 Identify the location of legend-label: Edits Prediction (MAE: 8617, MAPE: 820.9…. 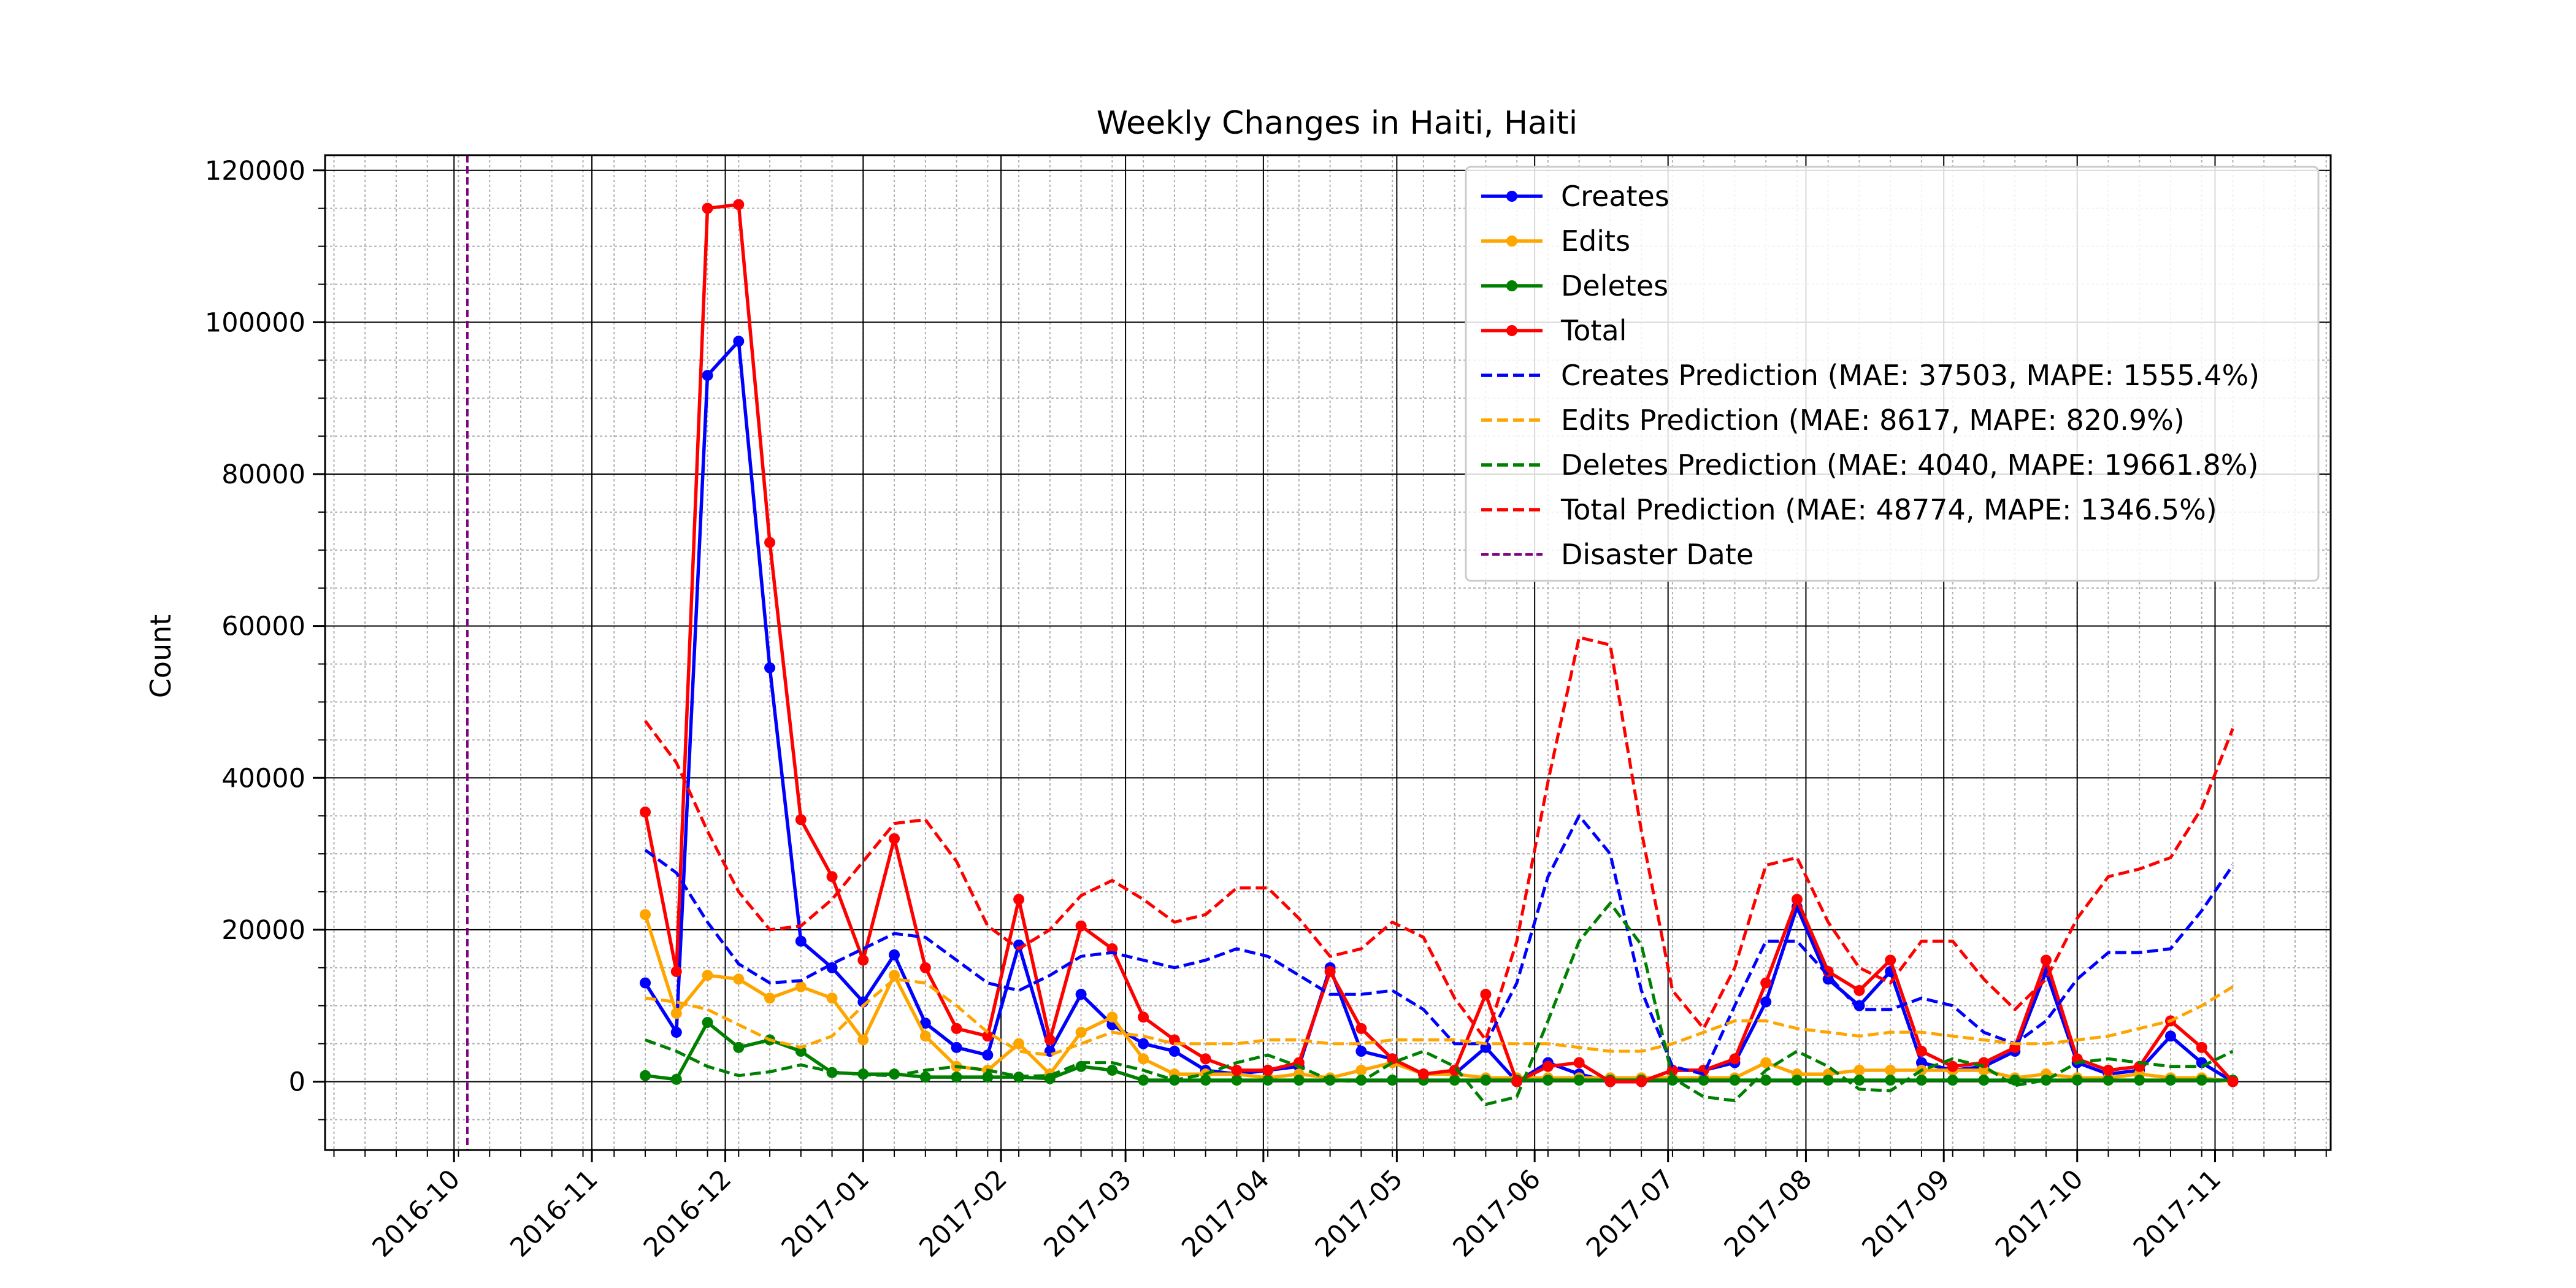
(1873, 420).